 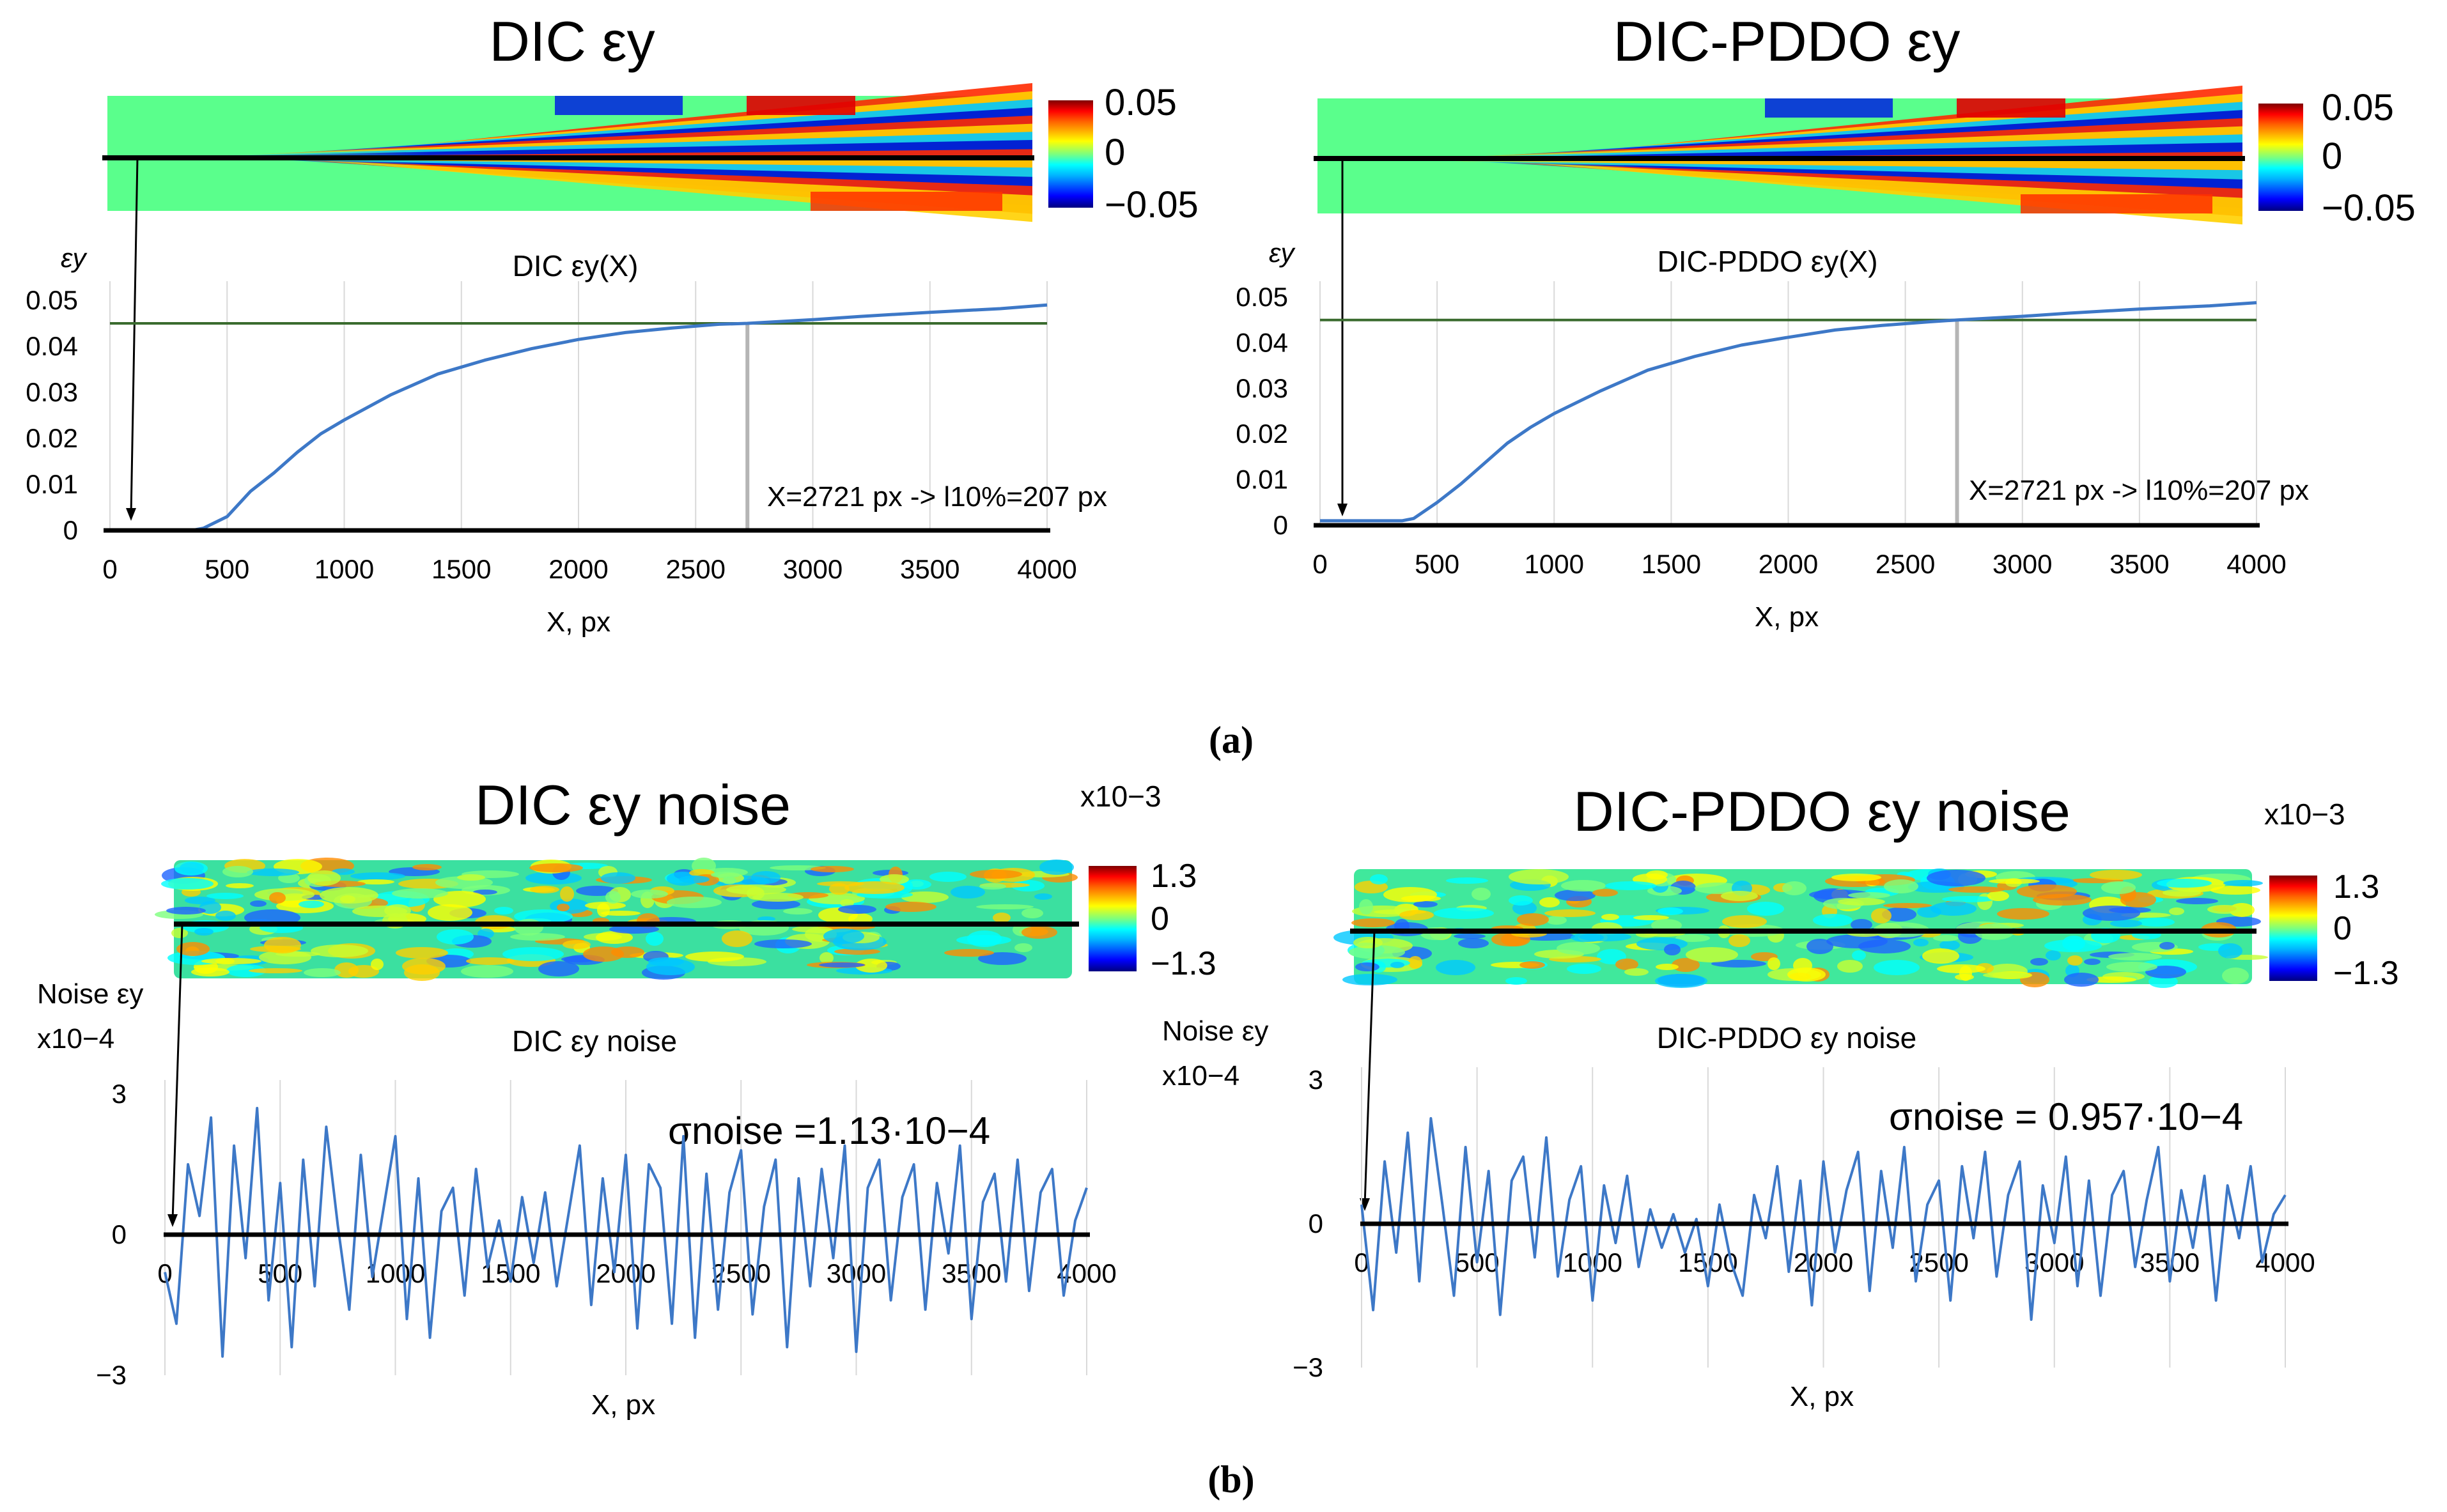 I want to click on colorbar: 1.3 0 −1.3, so click(x=2334, y=930).